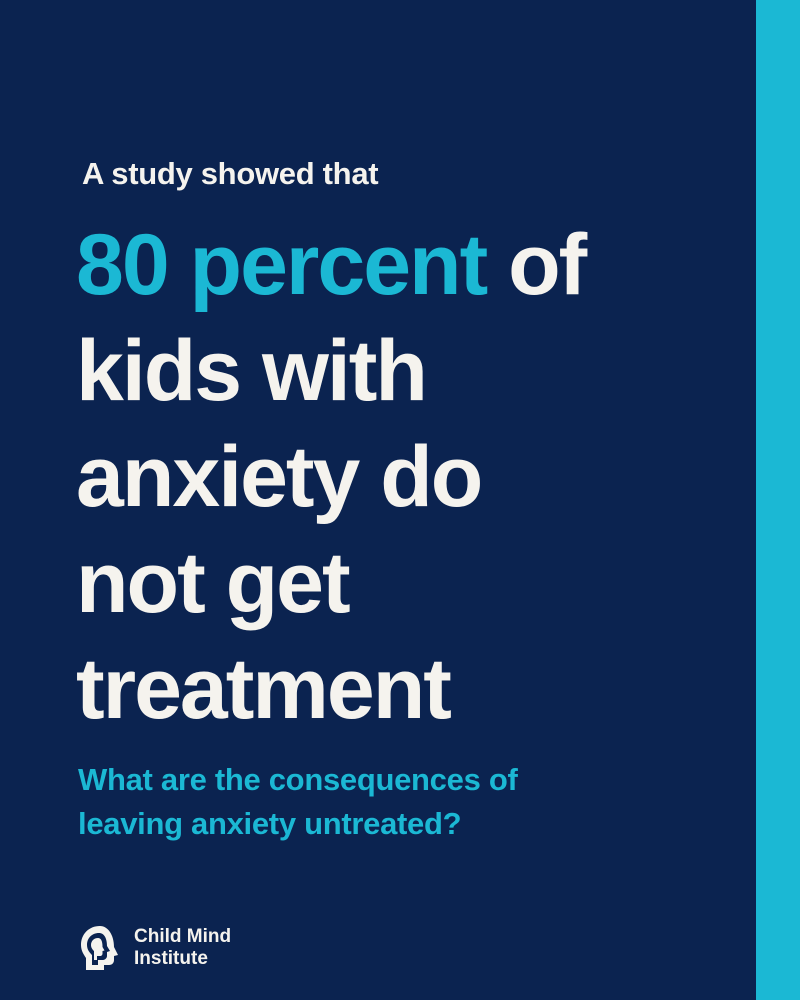  I want to click on logo-text-line-2: Institute, so click(171, 958).